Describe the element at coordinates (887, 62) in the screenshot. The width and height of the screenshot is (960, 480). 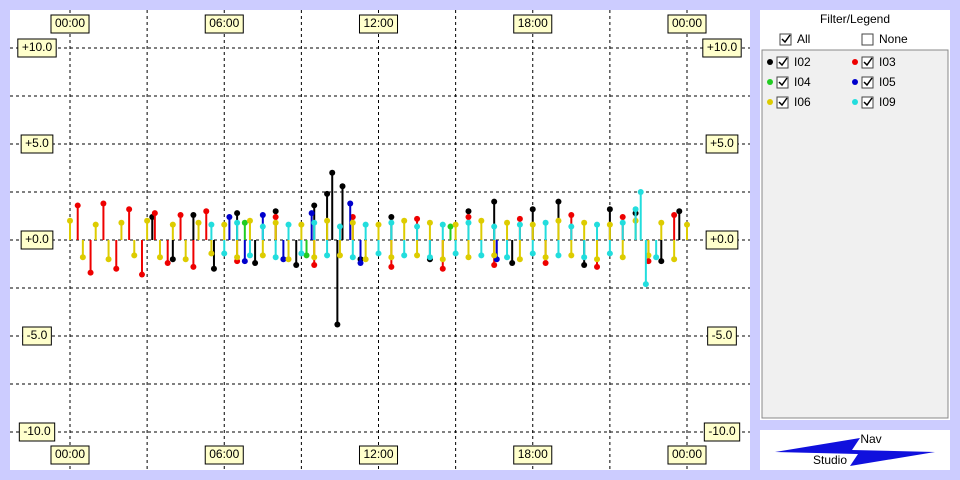
I see `legend-label: I03` at that location.